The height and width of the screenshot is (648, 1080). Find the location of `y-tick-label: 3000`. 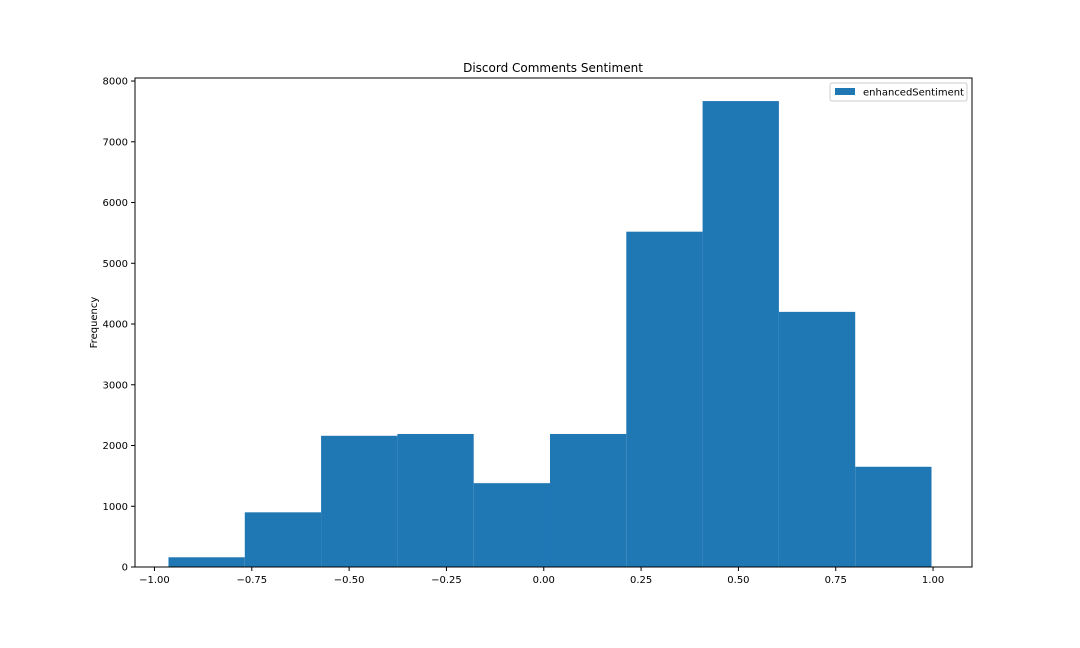

y-tick-label: 3000 is located at coordinates (115, 385).